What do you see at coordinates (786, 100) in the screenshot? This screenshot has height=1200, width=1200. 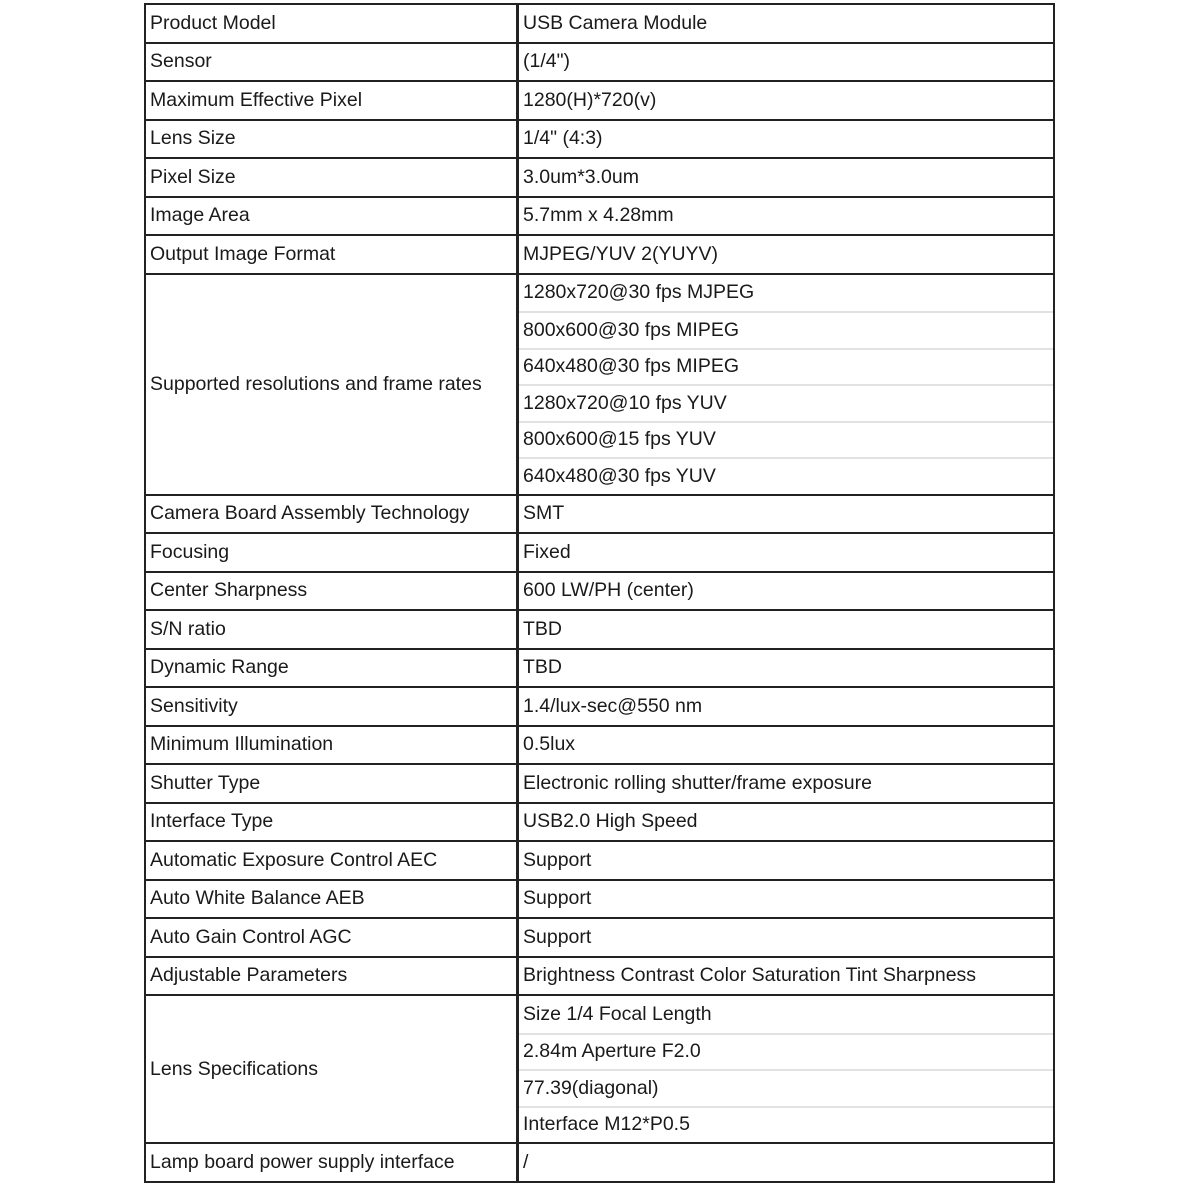 I see `row-values: 1280(H)*720(v)` at bounding box center [786, 100].